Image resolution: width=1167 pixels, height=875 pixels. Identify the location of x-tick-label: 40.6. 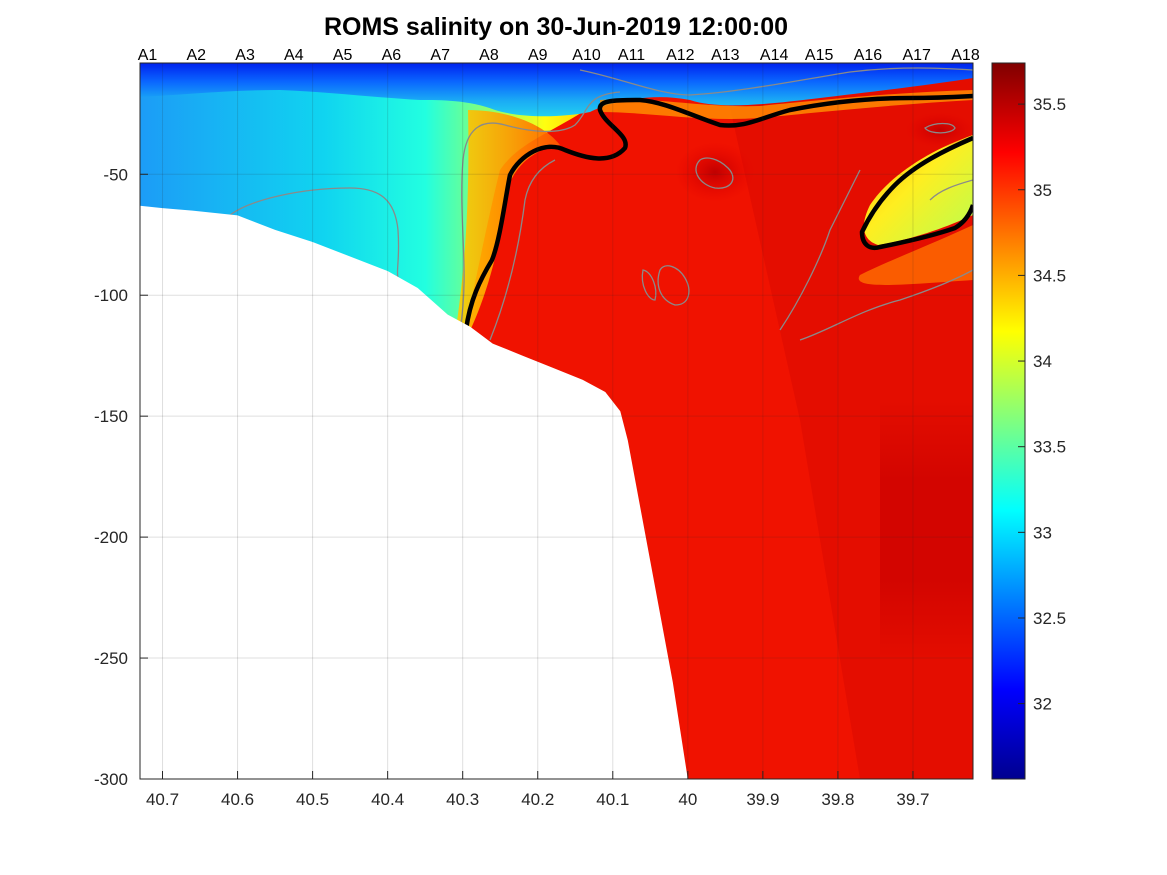
(237, 799).